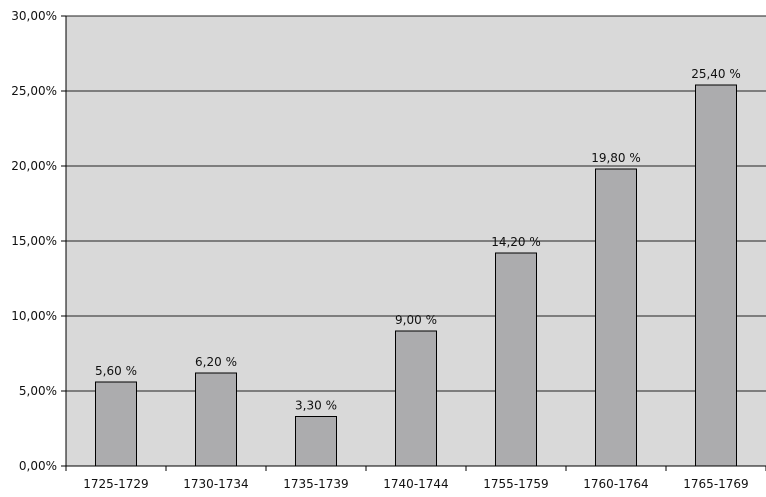 The width and height of the screenshot is (766, 497). What do you see at coordinates (415, 484) in the screenshot?
I see `x-tick-label: 1740-1744` at bounding box center [415, 484].